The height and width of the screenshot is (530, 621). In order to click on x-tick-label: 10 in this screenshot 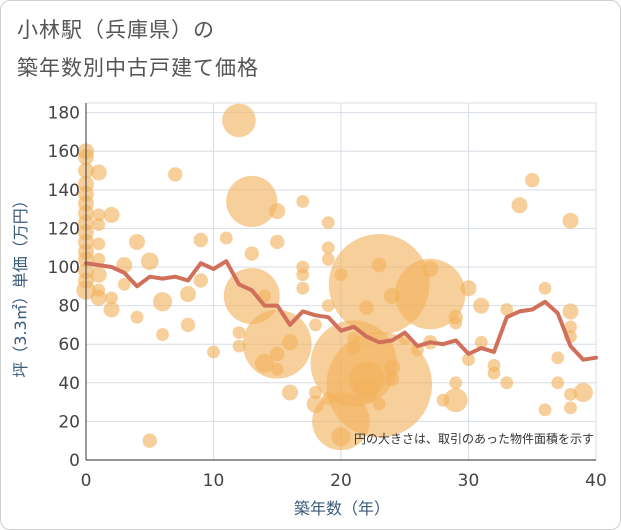, I will do `click(214, 481)`.